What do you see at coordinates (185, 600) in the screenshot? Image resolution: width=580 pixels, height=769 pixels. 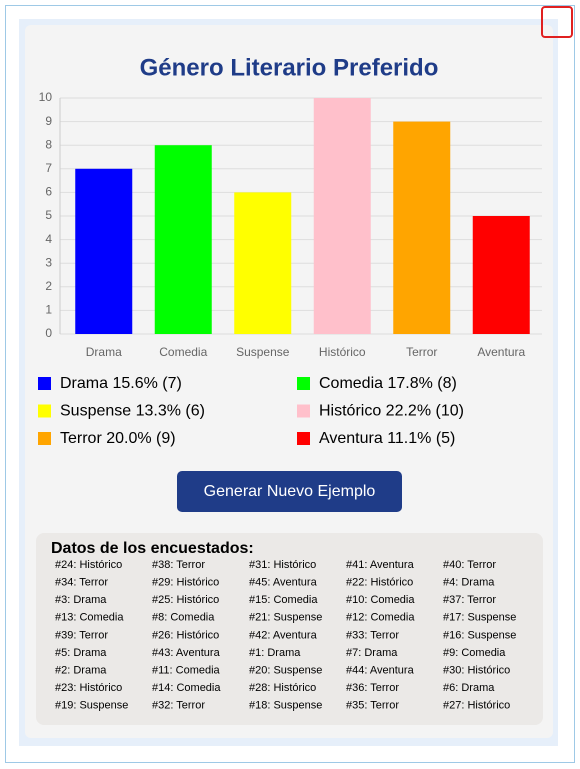 I see `respondent-item: #25: Histórico` at bounding box center [185, 600].